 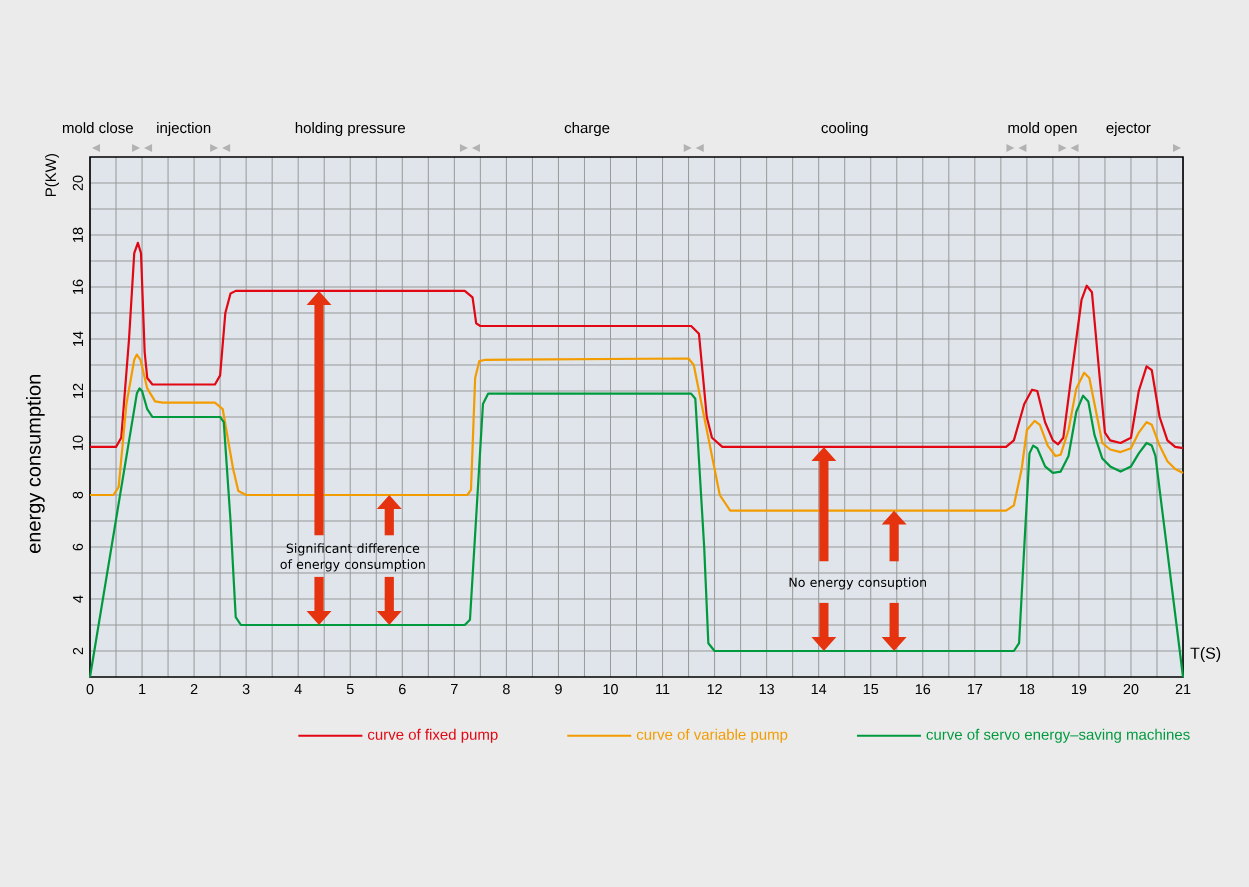 What do you see at coordinates (766, 689) in the screenshot?
I see `x-tick-label: 13` at bounding box center [766, 689].